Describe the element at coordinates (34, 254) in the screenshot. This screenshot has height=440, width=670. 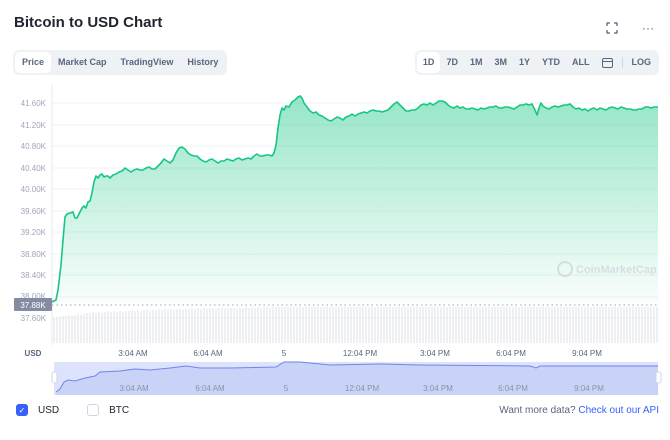
I see `svg-text: 38.80K` at that location.